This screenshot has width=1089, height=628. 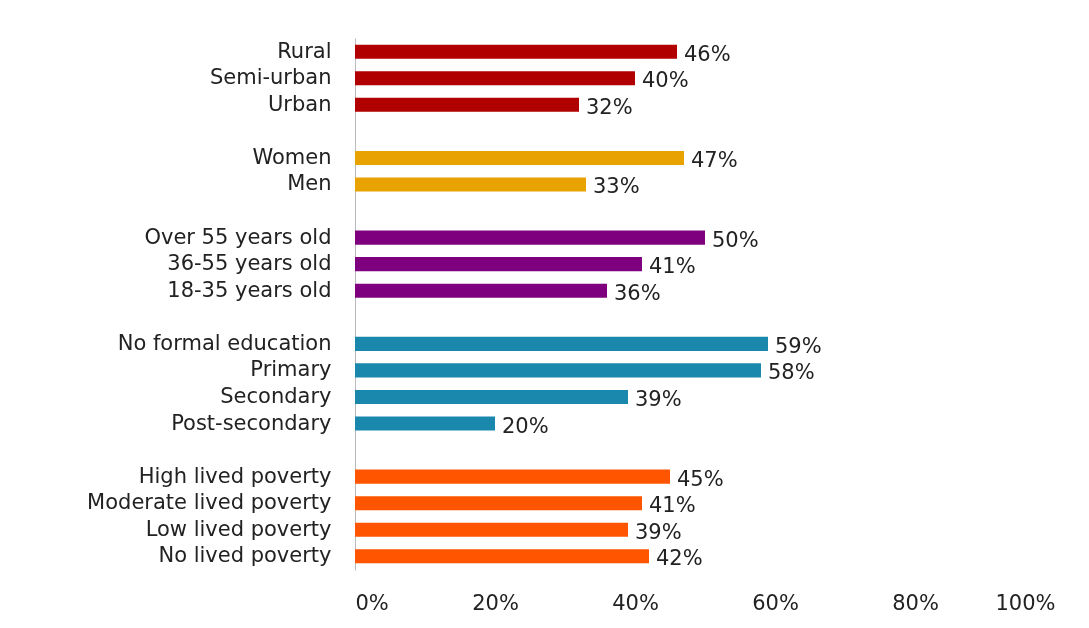 What do you see at coordinates (251, 422) in the screenshot?
I see `y-tick-label: Post-secondary` at bounding box center [251, 422].